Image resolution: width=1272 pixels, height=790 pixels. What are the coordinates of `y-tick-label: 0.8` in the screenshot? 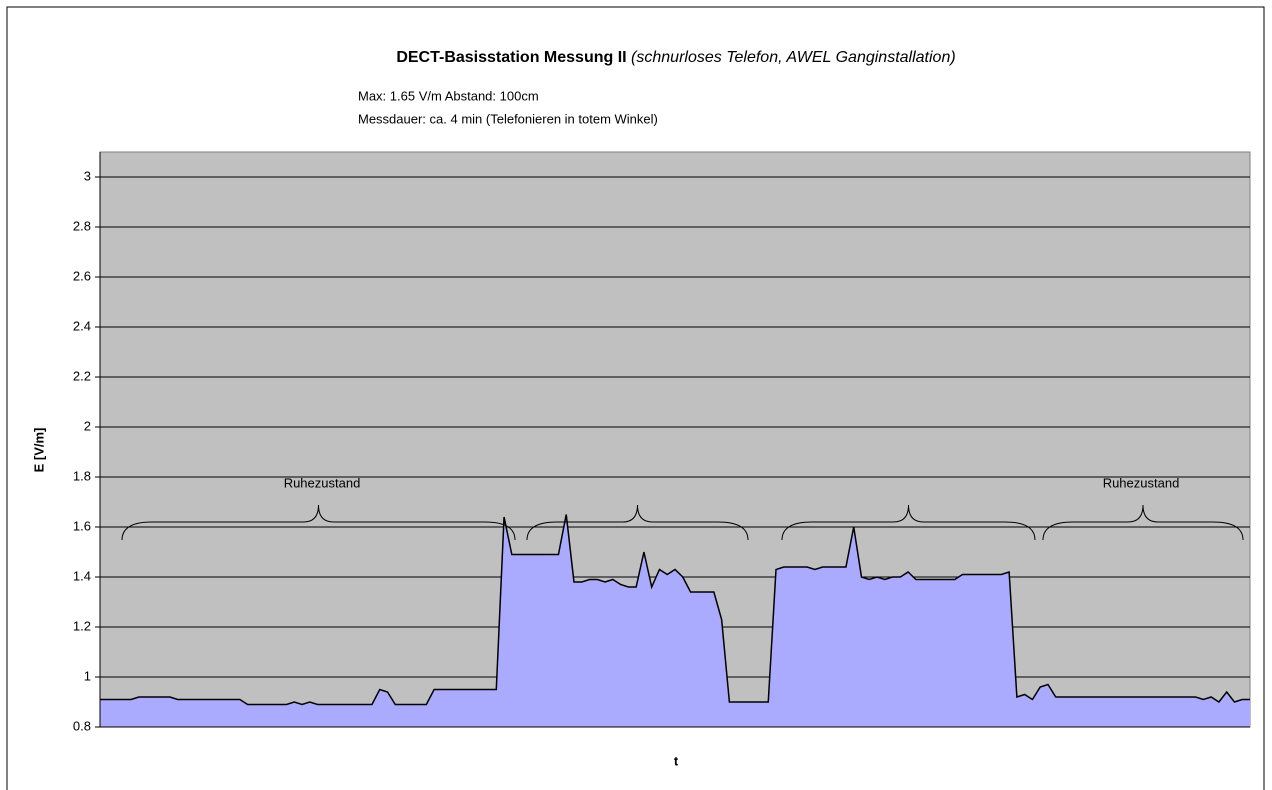 It's located at (82, 725).